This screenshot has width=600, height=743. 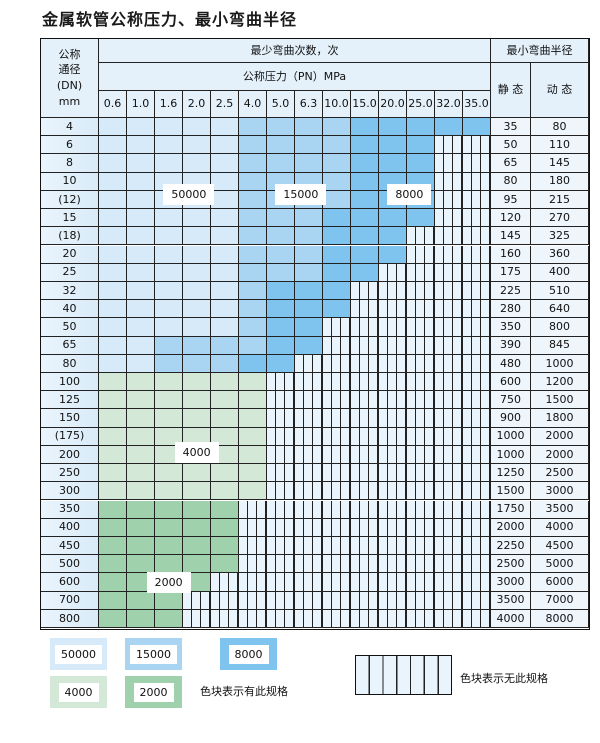 I want to click on dn-header-line: (DN), so click(x=69, y=85).